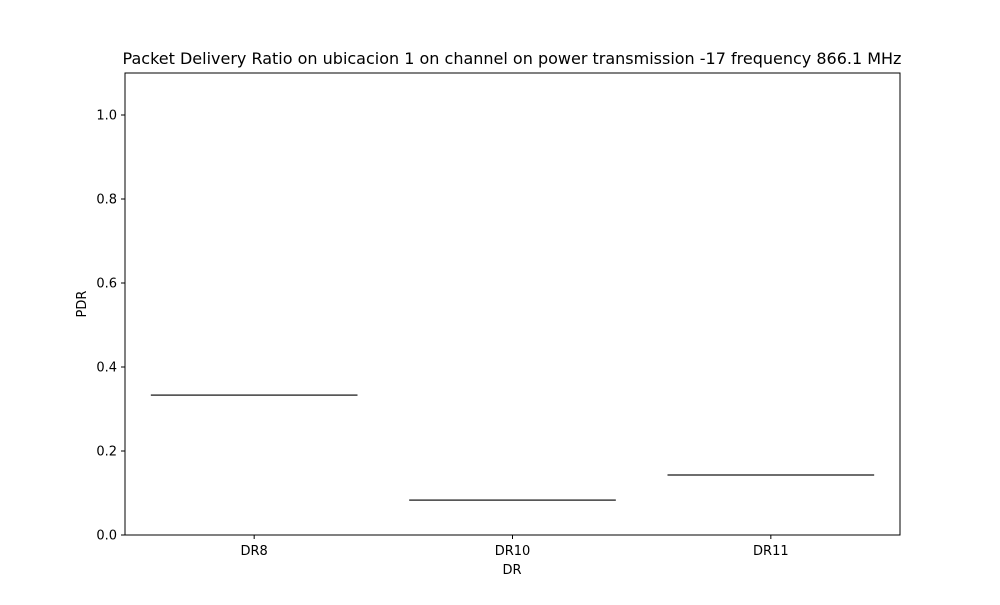  What do you see at coordinates (254, 551) in the screenshot?
I see `x-tick-label: DR8` at bounding box center [254, 551].